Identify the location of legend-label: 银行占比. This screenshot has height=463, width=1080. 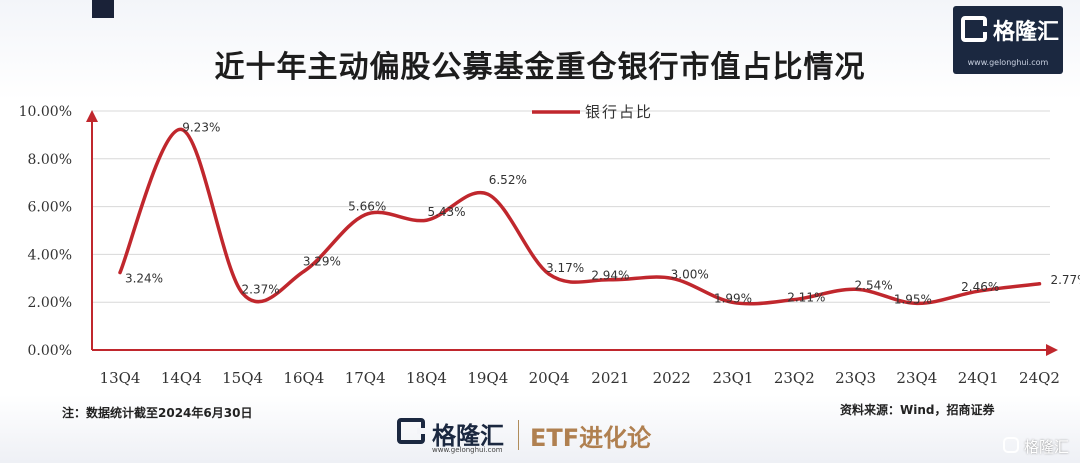
(619, 112).